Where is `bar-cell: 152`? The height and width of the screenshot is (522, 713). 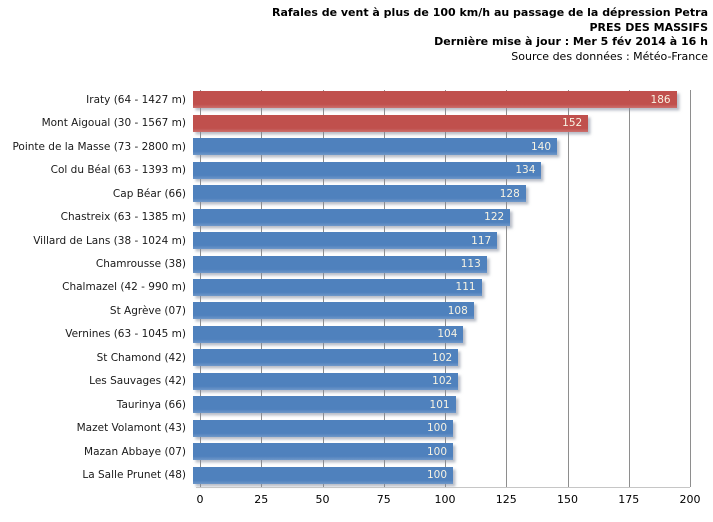
bar-cell: 152 is located at coordinates (453, 122).